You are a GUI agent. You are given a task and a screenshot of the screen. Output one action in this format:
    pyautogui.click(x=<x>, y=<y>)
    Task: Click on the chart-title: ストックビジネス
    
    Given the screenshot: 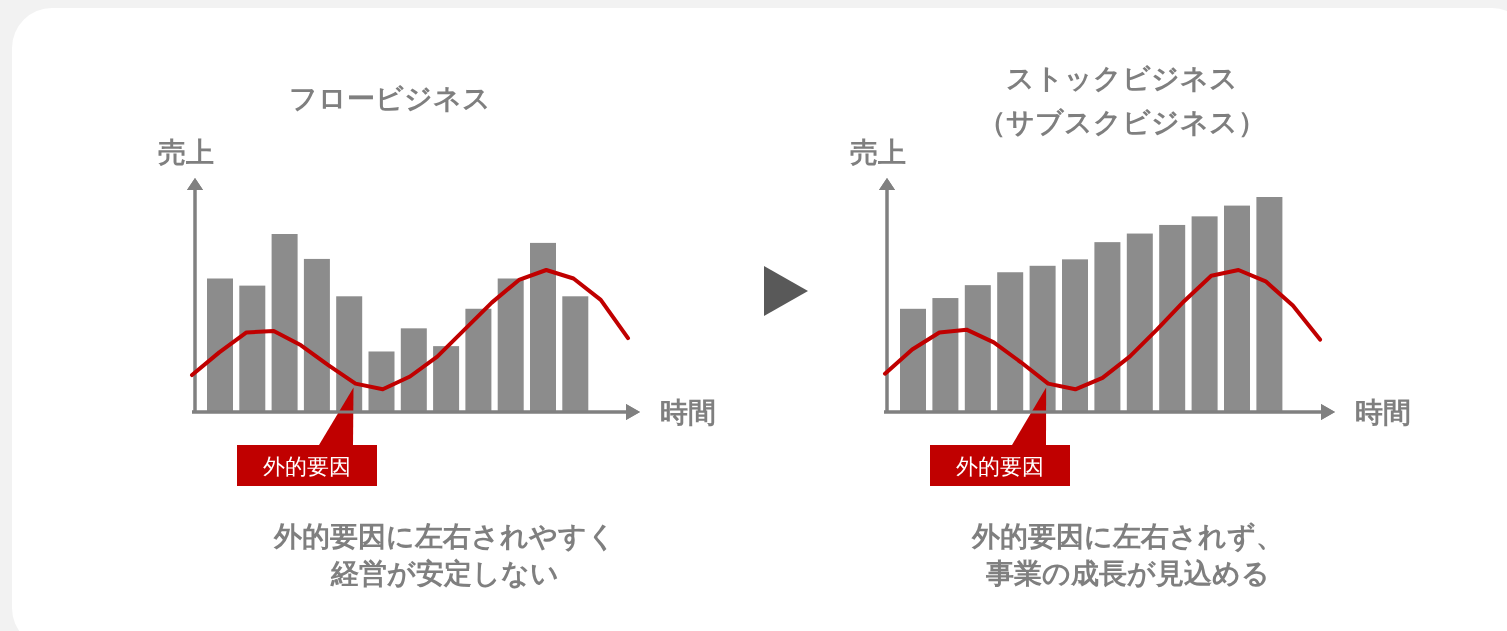 What is the action you would take?
    pyautogui.click(x=1122, y=78)
    